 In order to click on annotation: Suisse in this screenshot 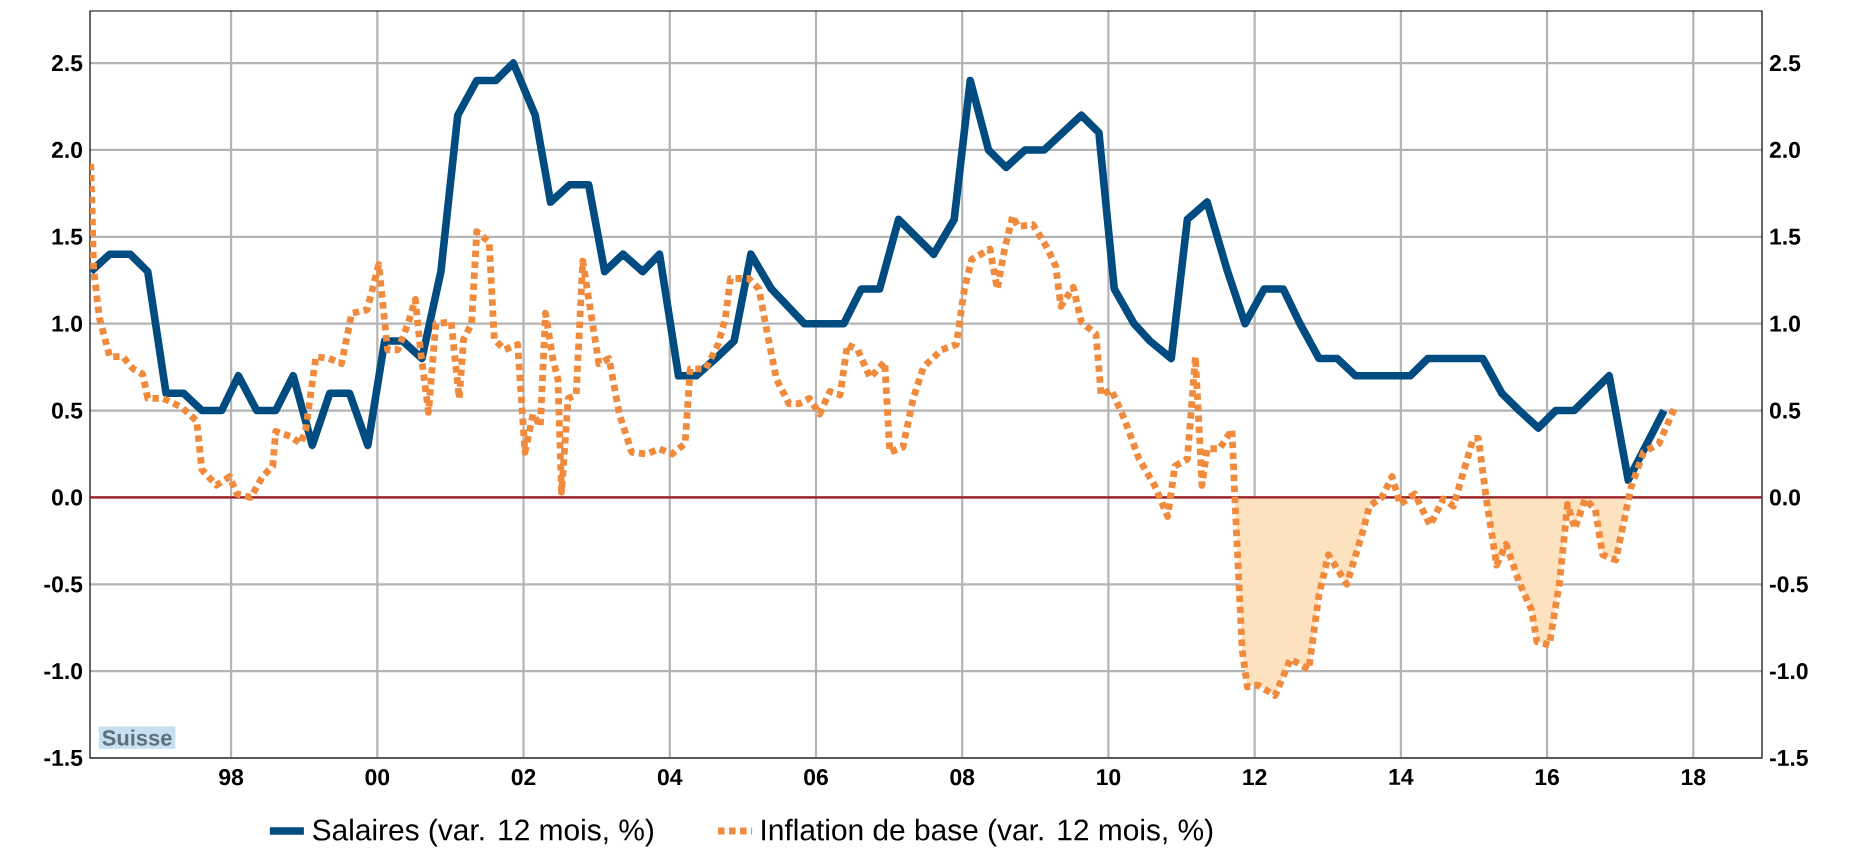, I will do `click(137, 737)`.